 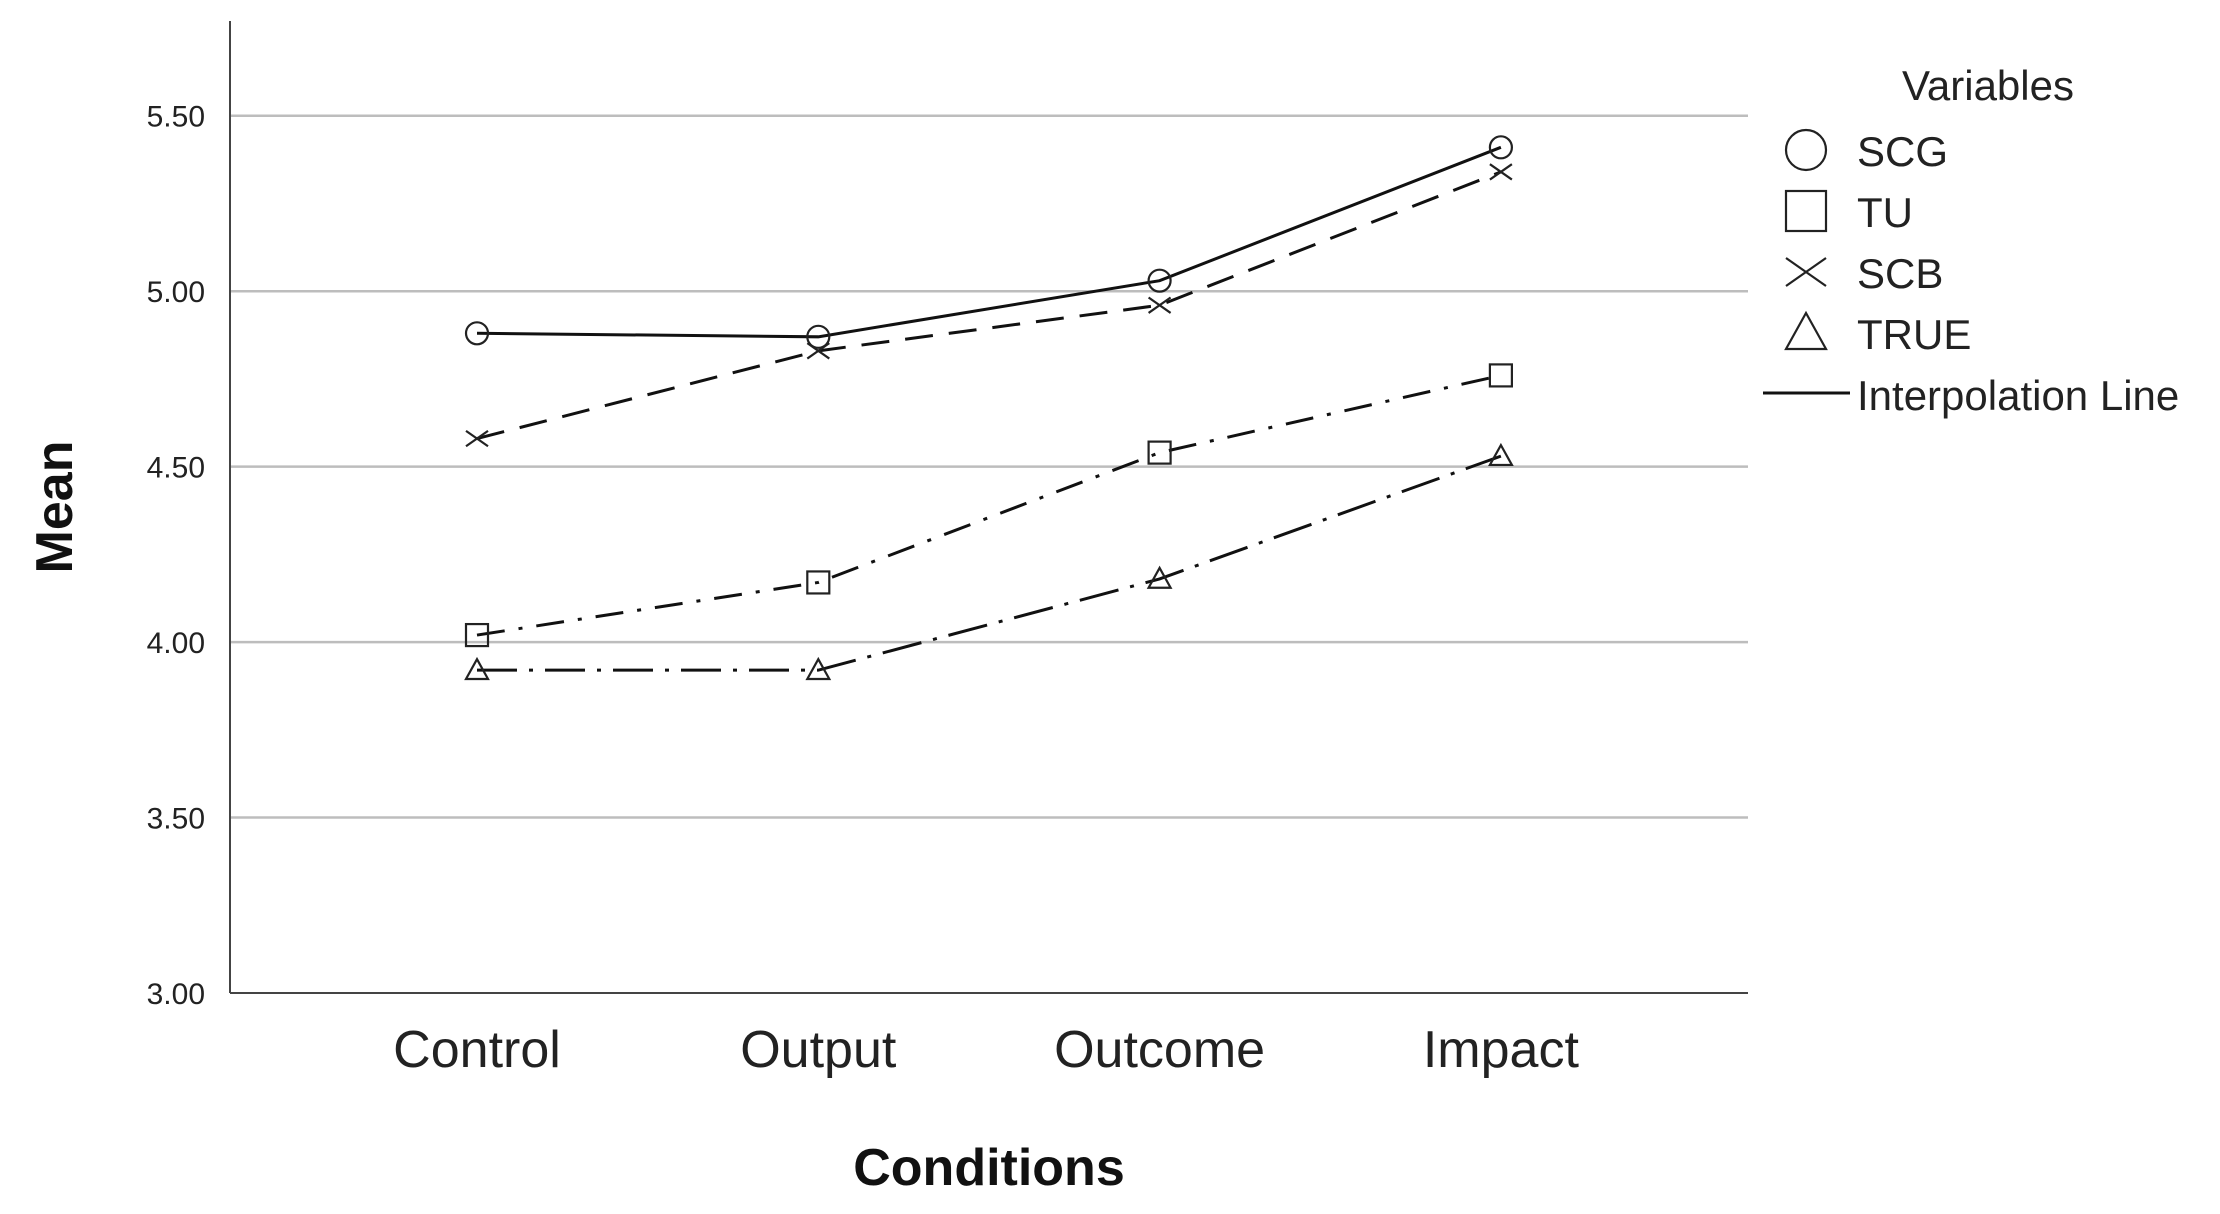 I want to click on series-tu, so click(x=989, y=505).